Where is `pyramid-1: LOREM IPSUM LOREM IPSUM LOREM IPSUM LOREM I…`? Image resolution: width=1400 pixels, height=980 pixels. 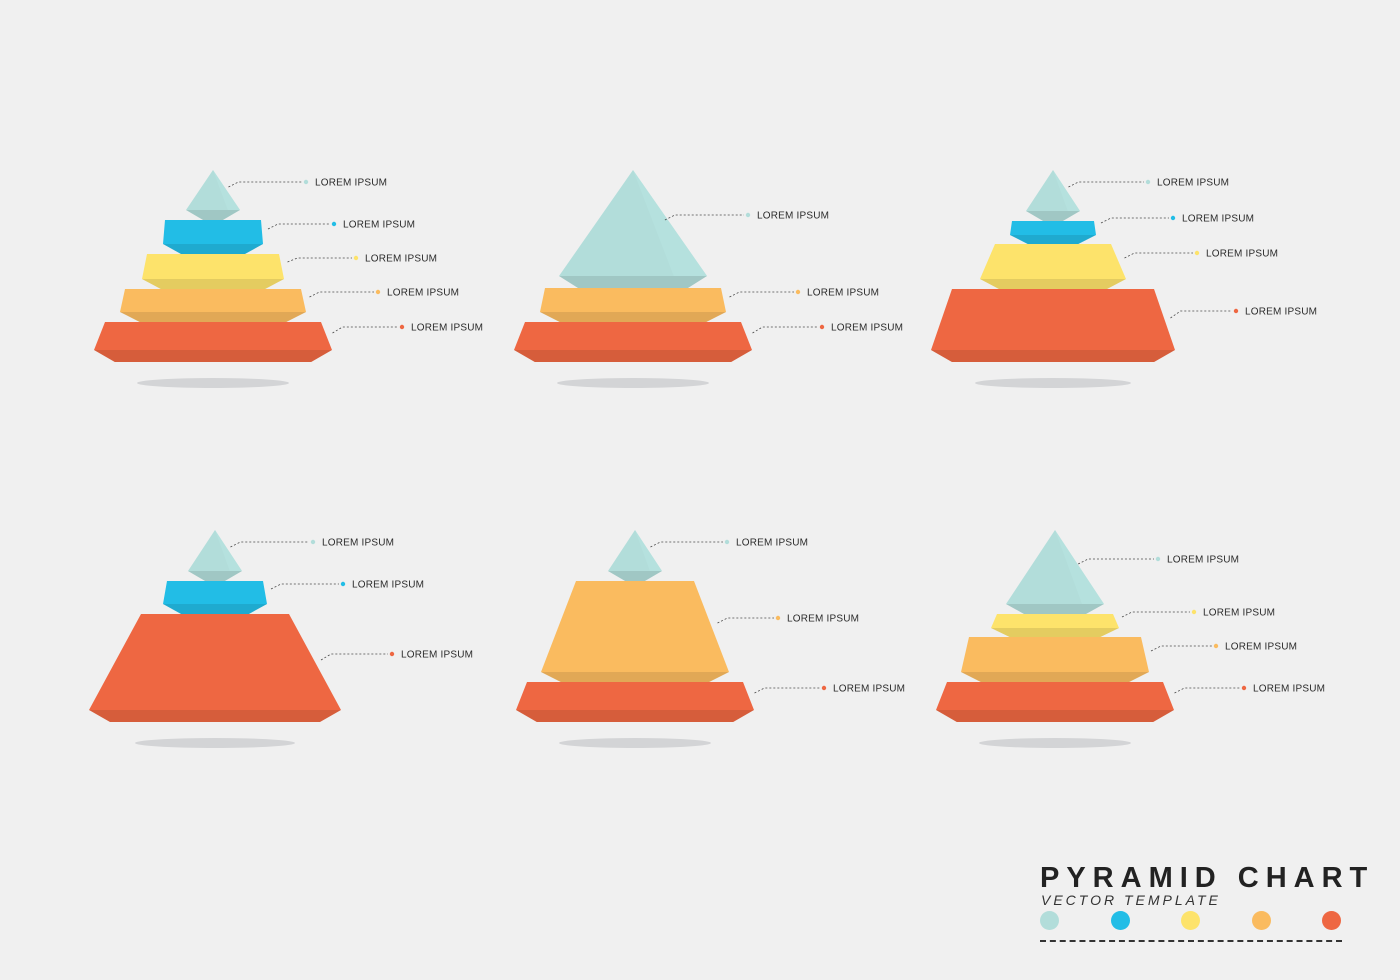 pyramid-1: LOREM IPSUM LOREM IPSUM LOREM IPSUM LOREM I… is located at coordinates (288, 279).